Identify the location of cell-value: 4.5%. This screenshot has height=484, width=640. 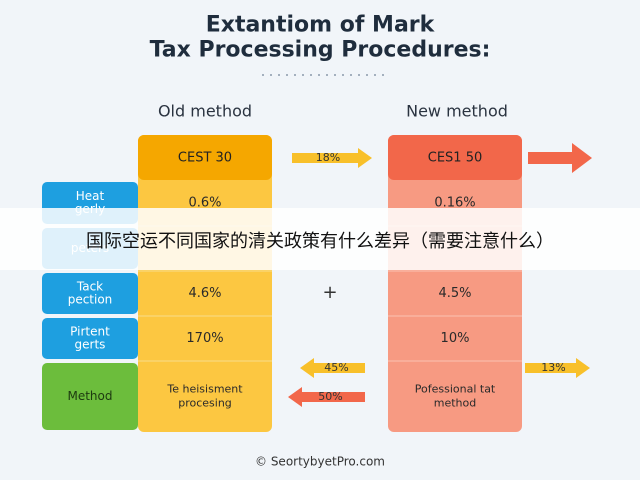
(454, 293).